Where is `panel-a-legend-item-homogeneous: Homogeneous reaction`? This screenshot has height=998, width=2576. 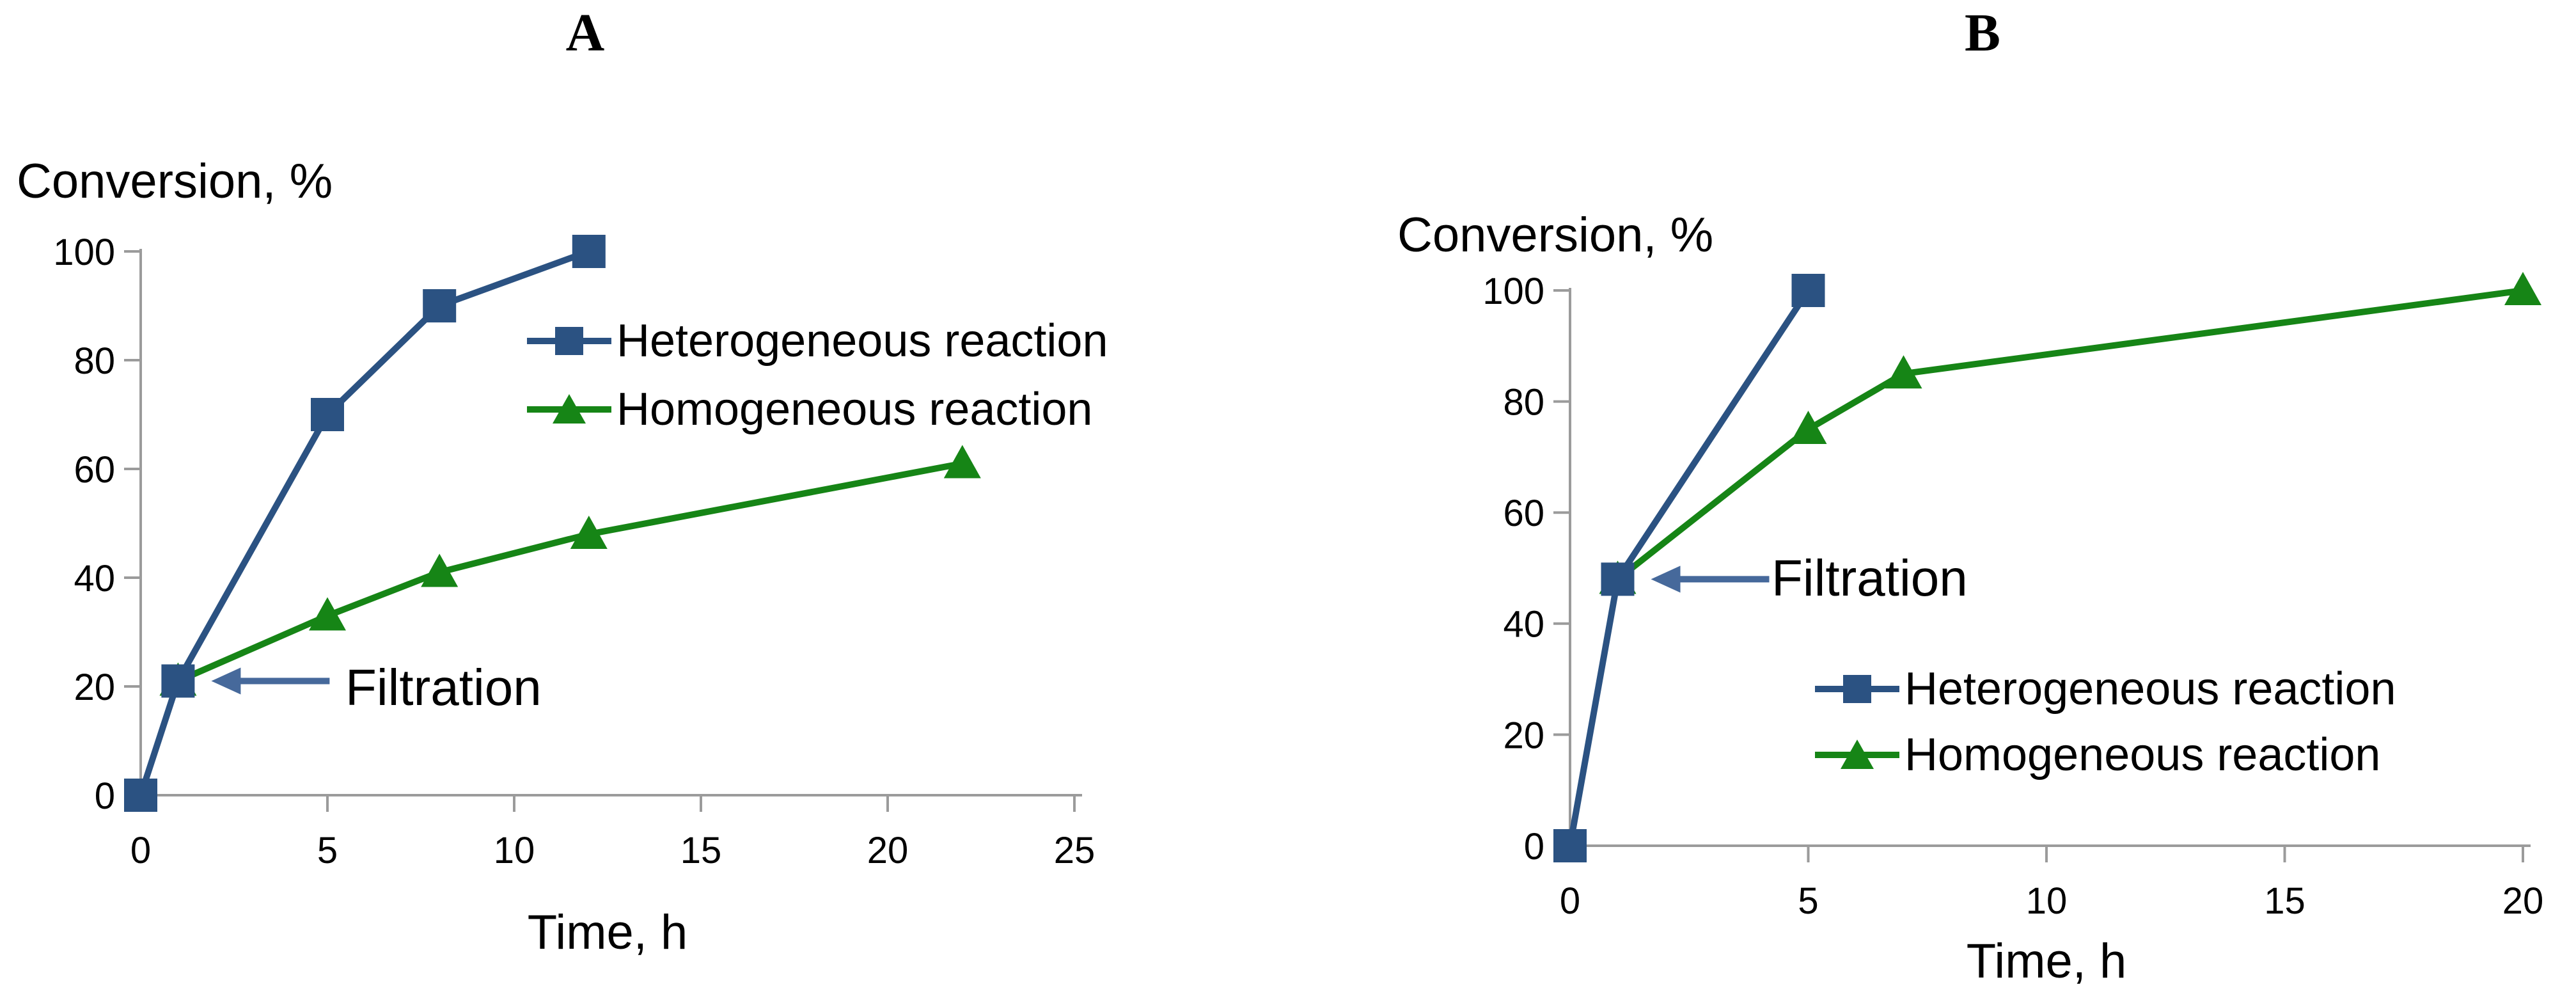 panel-a-legend-item-homogeneous: Homogeneous reaction is located at coordinates (809, 409).